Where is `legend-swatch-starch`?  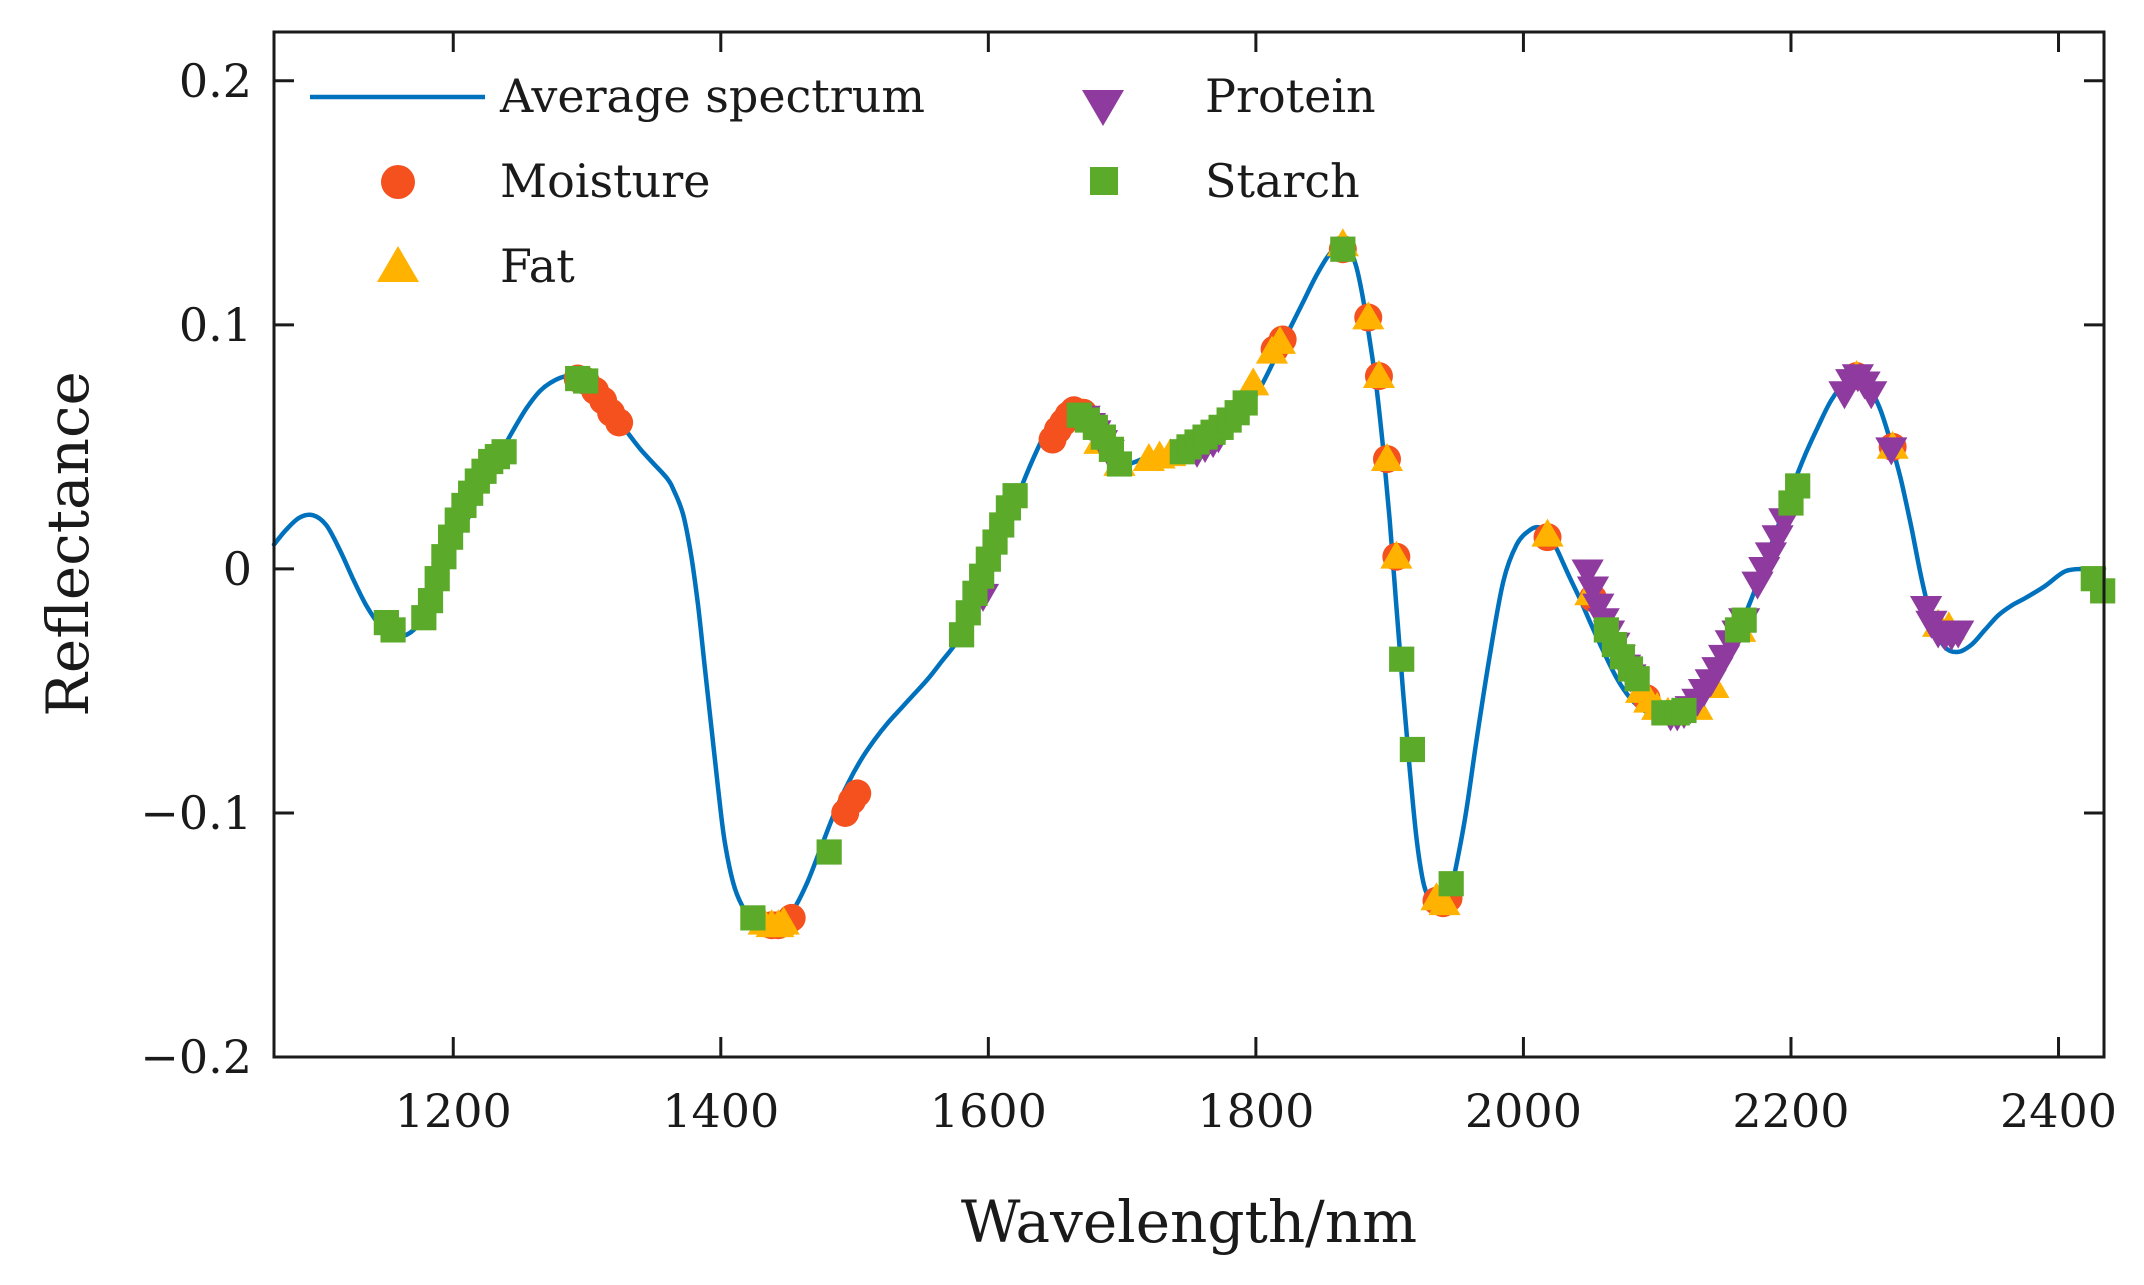
legend-swatch-starch is located at coordinates (1104, 181).